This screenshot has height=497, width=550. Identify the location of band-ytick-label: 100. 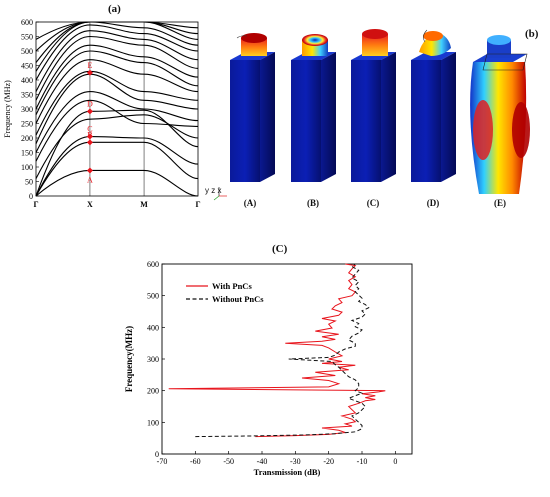
(27, 167).